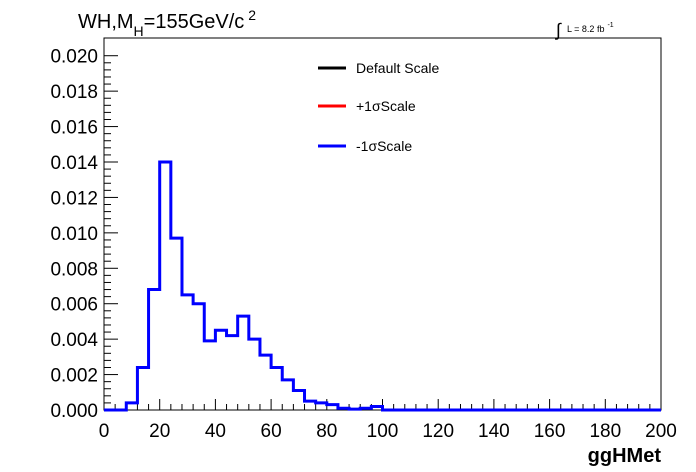  I want to click on legend-label: Default Scale, so click(397, 68).